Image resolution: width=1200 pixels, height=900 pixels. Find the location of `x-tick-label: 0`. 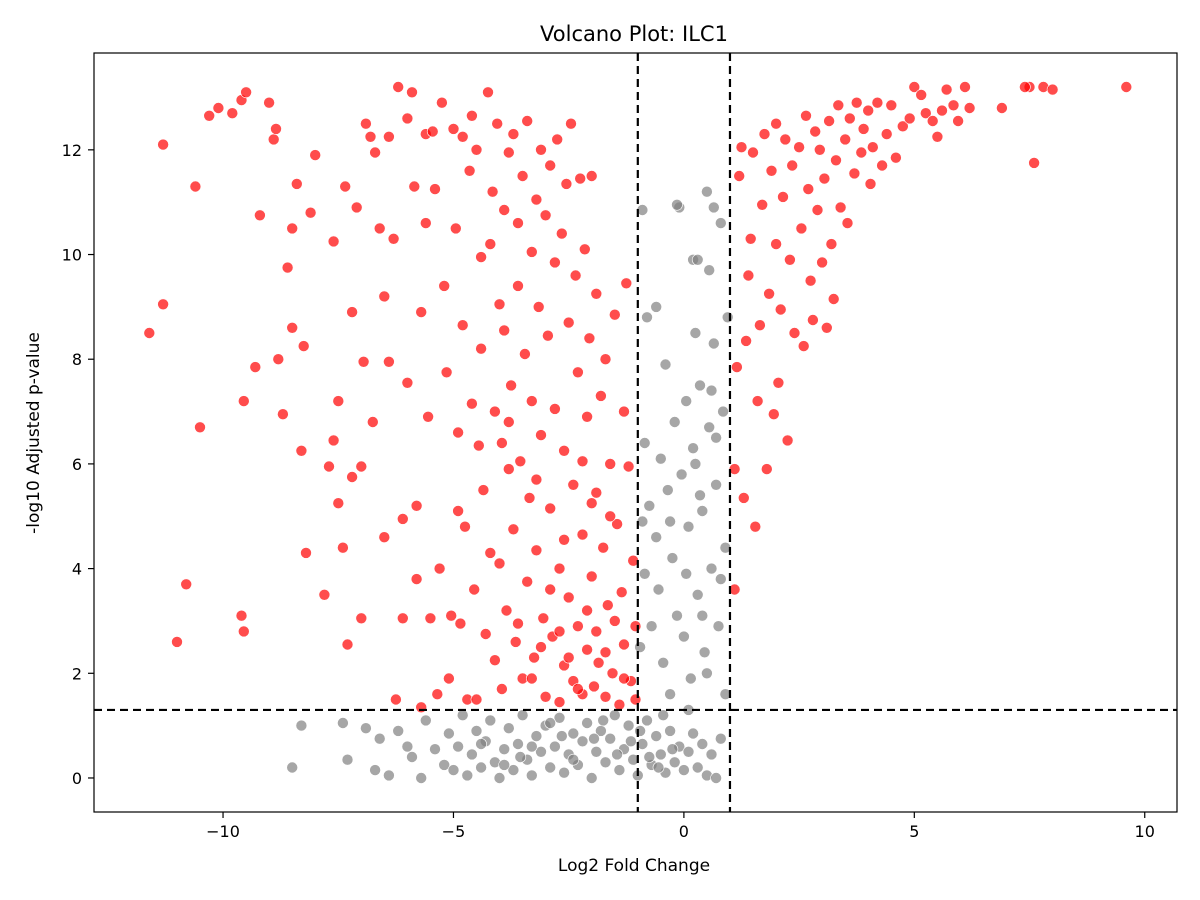

x-tick-label: 0 is located at coordinates (684, 831).